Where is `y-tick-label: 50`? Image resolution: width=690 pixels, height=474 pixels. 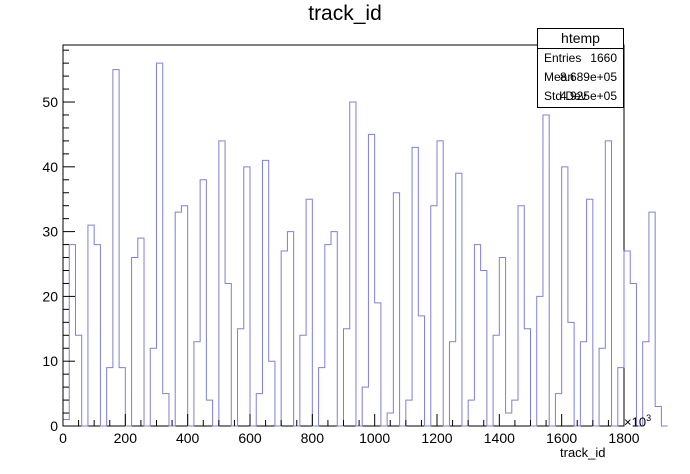
y-tick-label: 50 is located at coordinates (50, 102).